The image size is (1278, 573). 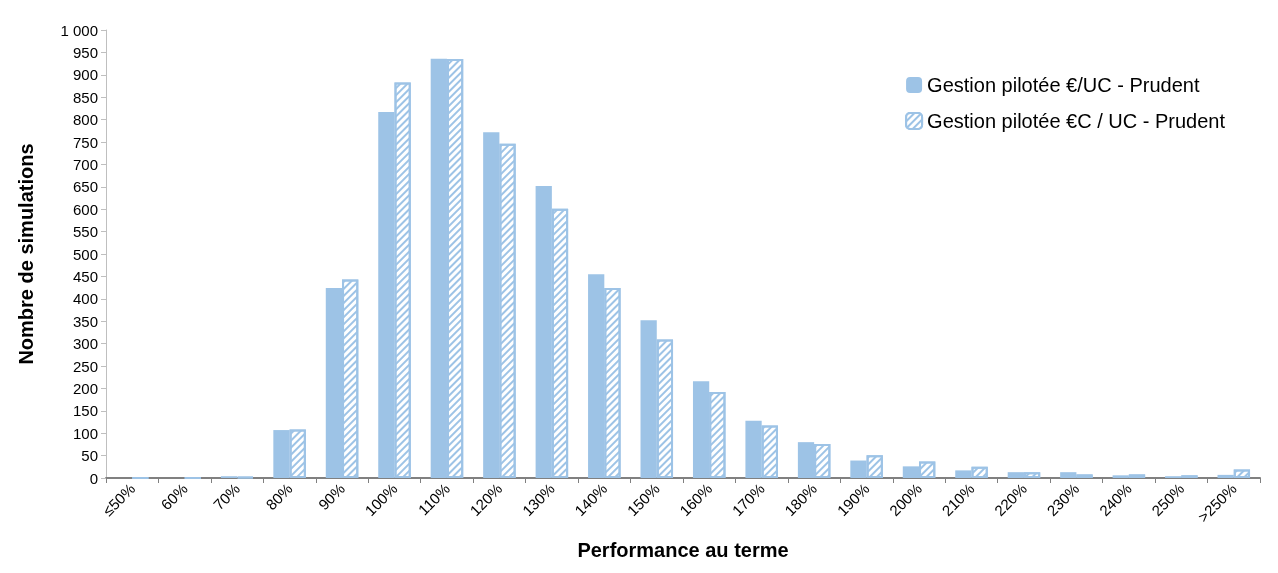 What do you see at coordinates (683, 550) in the screenshot?
I see `x-axis-title: Performance au terme` at bounding box center [683, 550].